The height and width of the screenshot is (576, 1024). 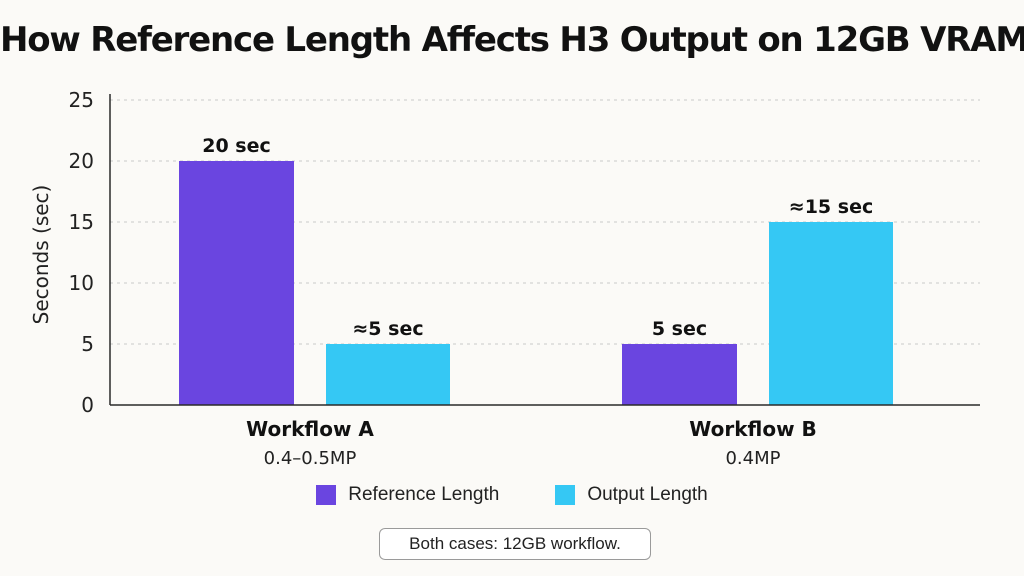 I want to click on bar-value-label: 5 sec, so click(x=679, y=329).